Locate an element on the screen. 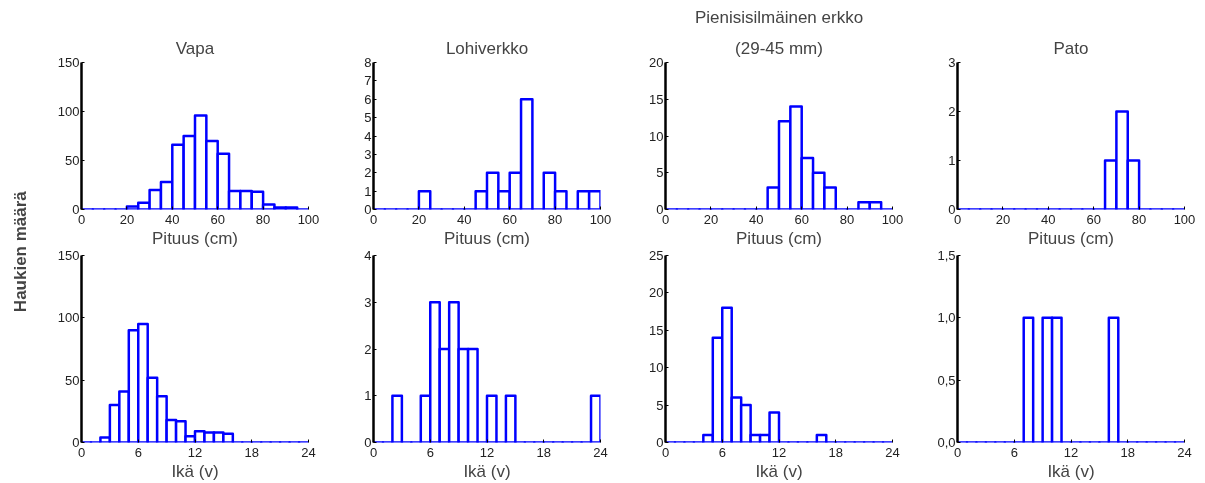 This screenshot has width=1205, height=483. y-tick-label: 7 is located at coordinates (368, 81).